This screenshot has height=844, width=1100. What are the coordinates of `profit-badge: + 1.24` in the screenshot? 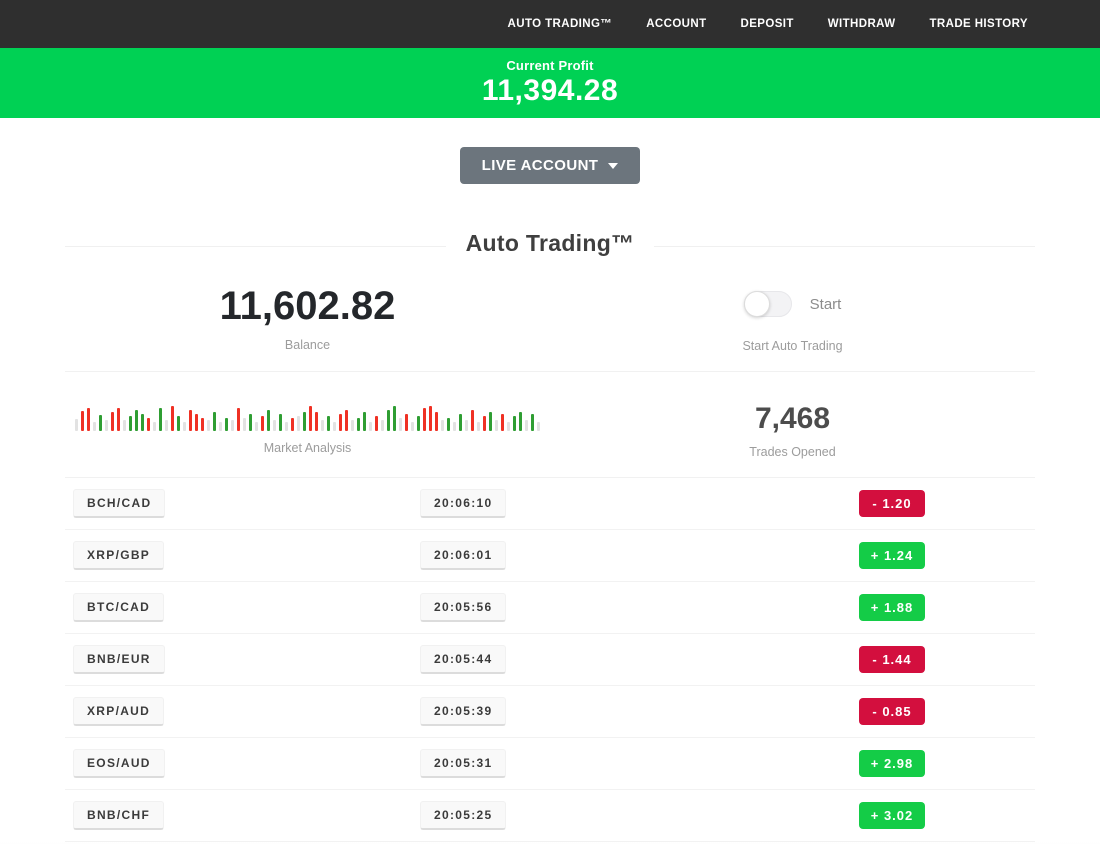 It's located at (892, 555).